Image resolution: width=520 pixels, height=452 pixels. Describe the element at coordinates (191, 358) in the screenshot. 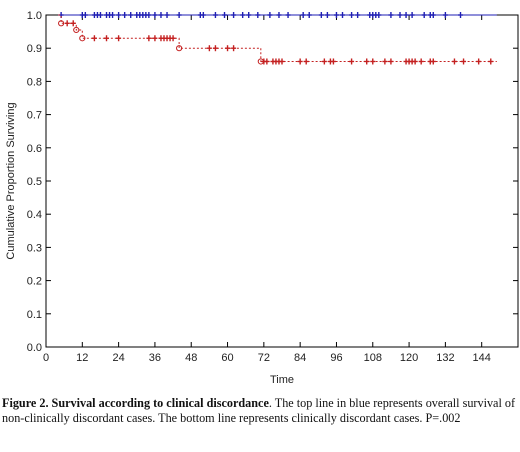

I see `x-tick-label: 48` at that location.